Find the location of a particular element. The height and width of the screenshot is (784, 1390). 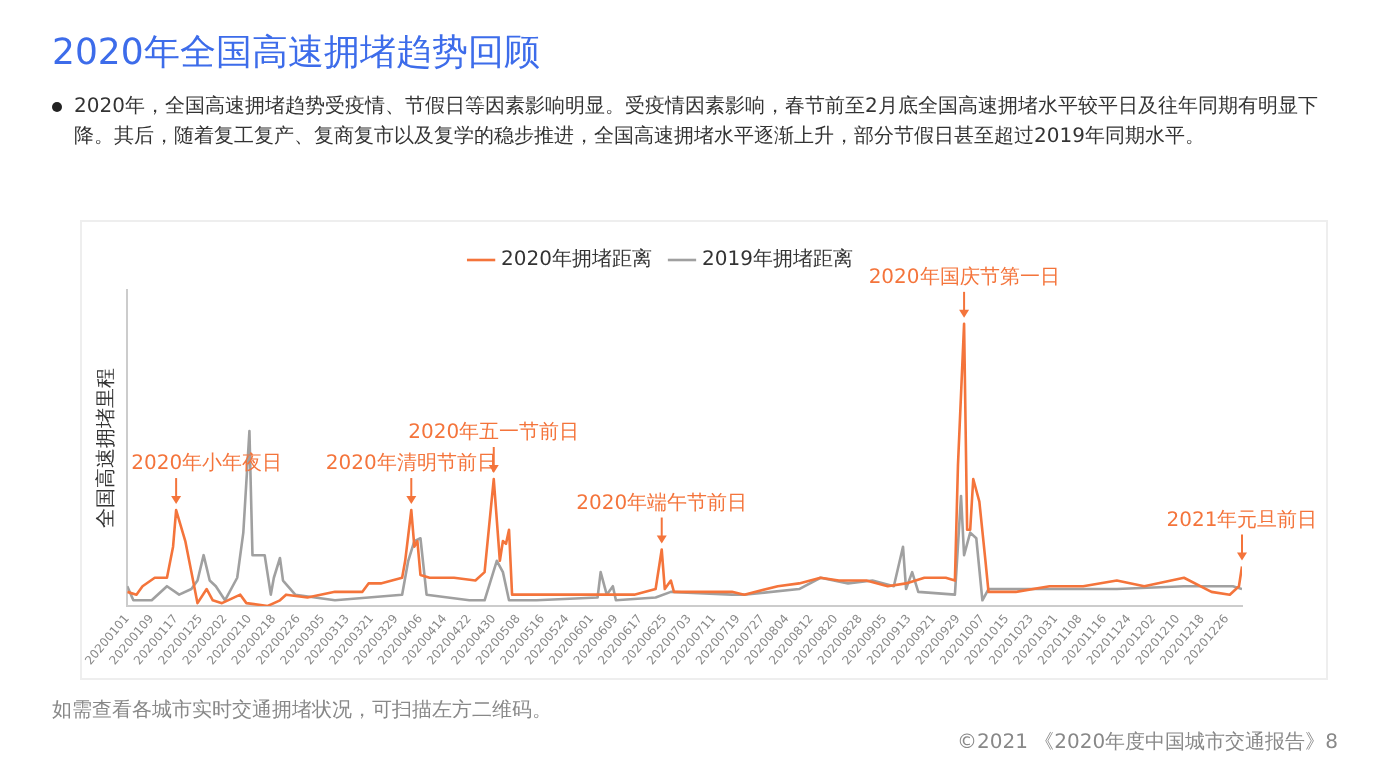

chart-subtitle: 2020年，全国高速拥堵趋势受疫情、节假日等因素影响明显。受疫情因素影响，春节前至2月底全国高速拥堵水平较平日及往年同期有明显下降。其后，随着复工复产、复商复市以及复学的稳步推进，全国高速拥堵水平逐渐上升，部分节假日甚至超过2019年同期水平。 is located at coordinates (697, 122).